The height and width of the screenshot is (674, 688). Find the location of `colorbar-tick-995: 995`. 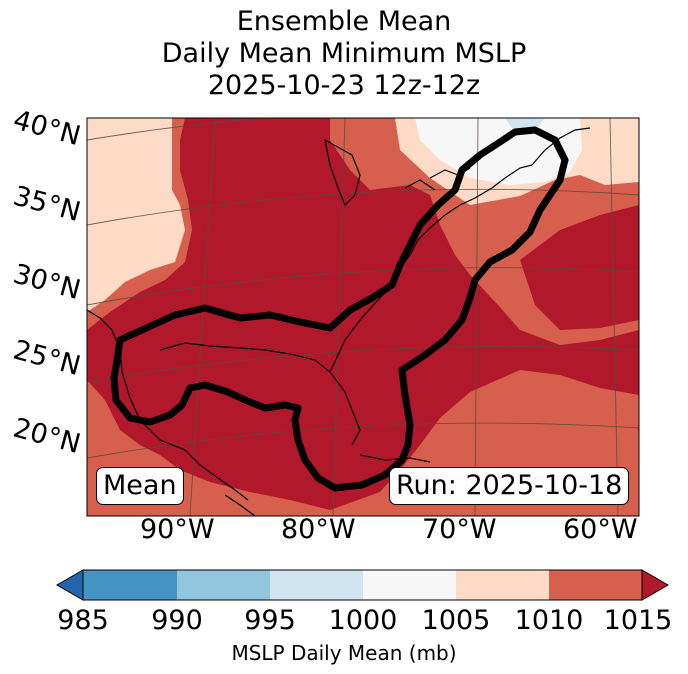

colorbar-tick-995: 995 is located at coordinates (270, 620).